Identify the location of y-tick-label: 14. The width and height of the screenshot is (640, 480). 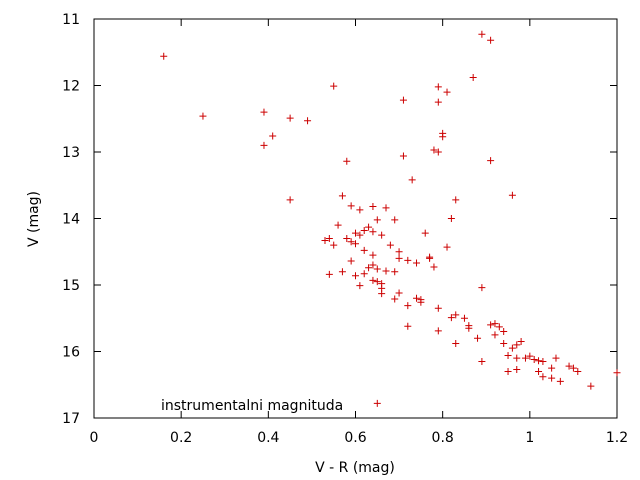
(71, 220).